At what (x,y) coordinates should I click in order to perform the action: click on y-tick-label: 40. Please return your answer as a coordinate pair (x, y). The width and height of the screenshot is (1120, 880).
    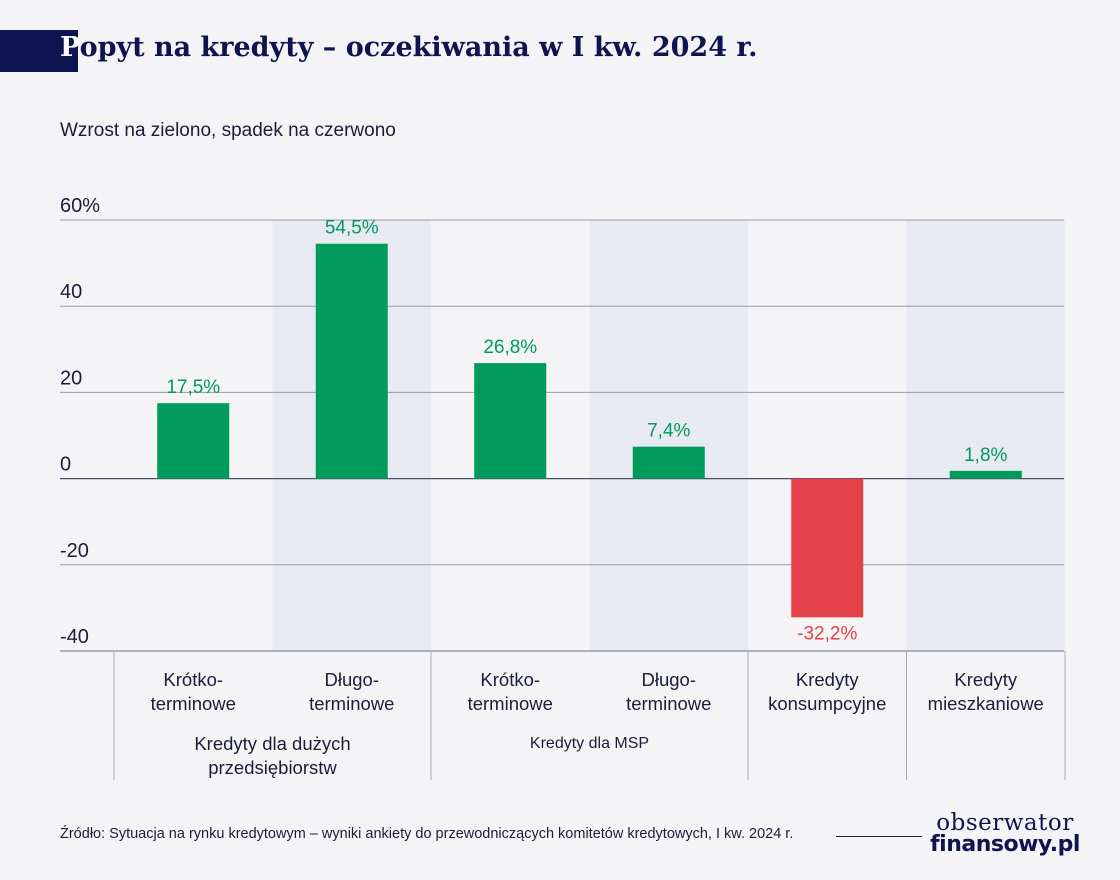
    Looking at the image, I should click on (71, 292).